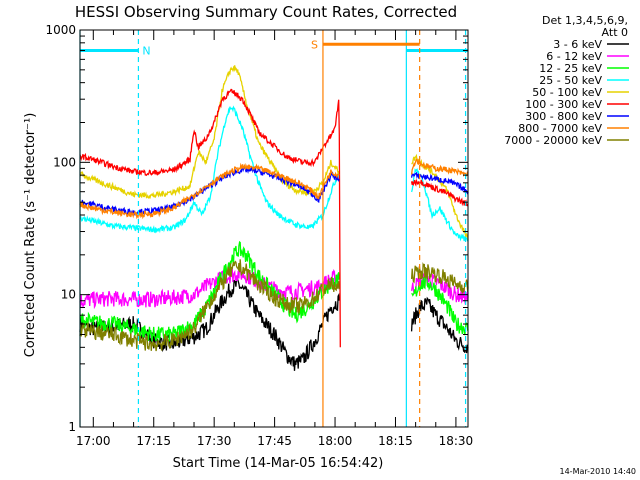 The image size is (640, 480). I want to click on legend-header: Det 1,3,4,5,6,9,, so click(585, 20).